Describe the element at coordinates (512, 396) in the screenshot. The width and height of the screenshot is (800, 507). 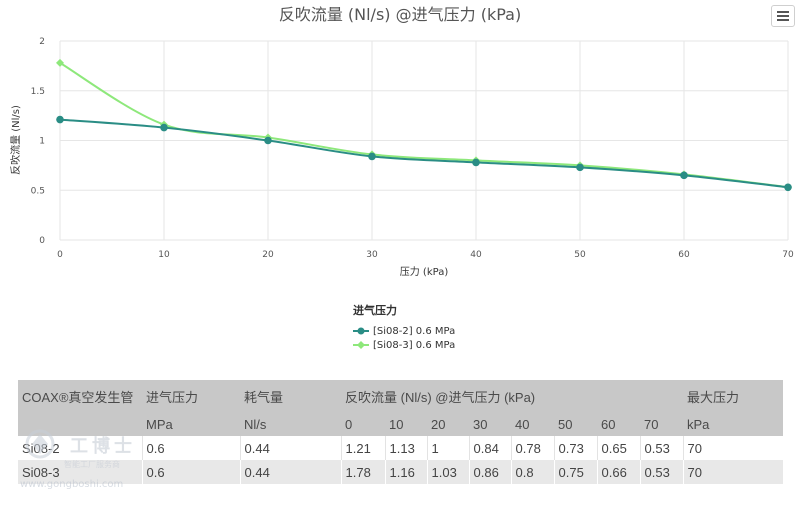
I see `header-cell: 反吹流量 (Nl/s) @进气压力 (kPa)` at that location.